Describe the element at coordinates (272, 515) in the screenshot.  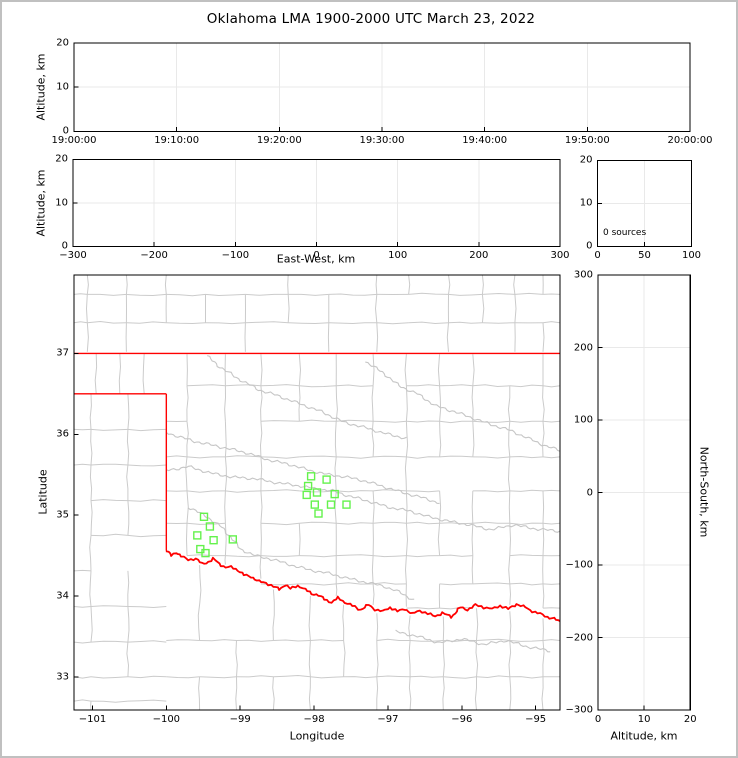
I see `lma-station-markers` at that location.